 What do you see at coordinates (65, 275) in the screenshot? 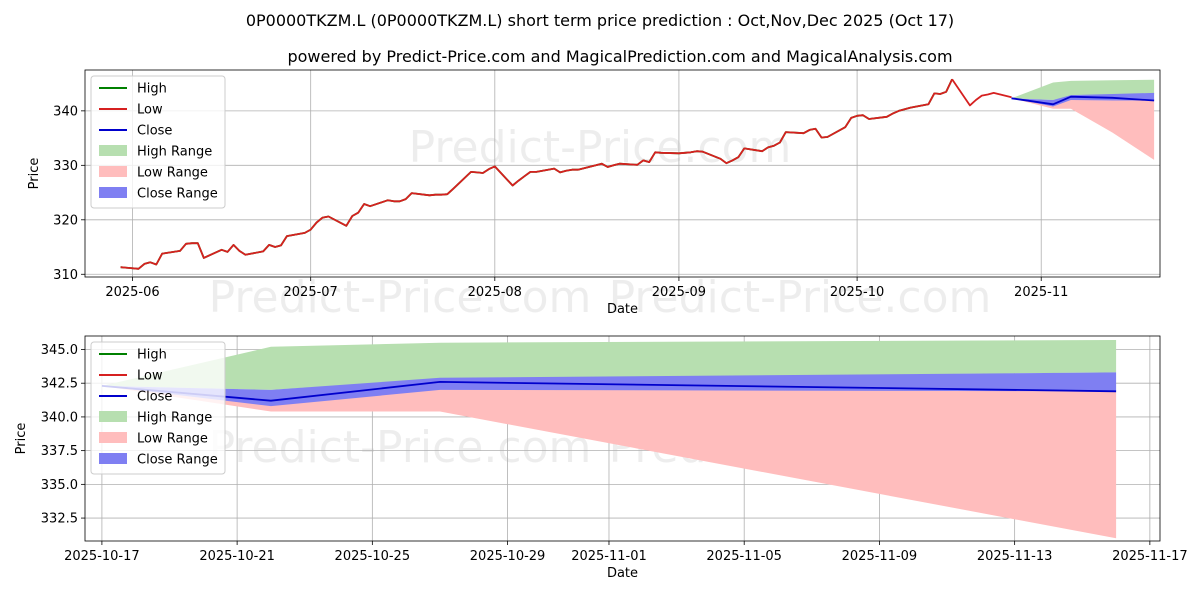
I see `p1-y-tick-label: 310` at bounding box center [65, 275].